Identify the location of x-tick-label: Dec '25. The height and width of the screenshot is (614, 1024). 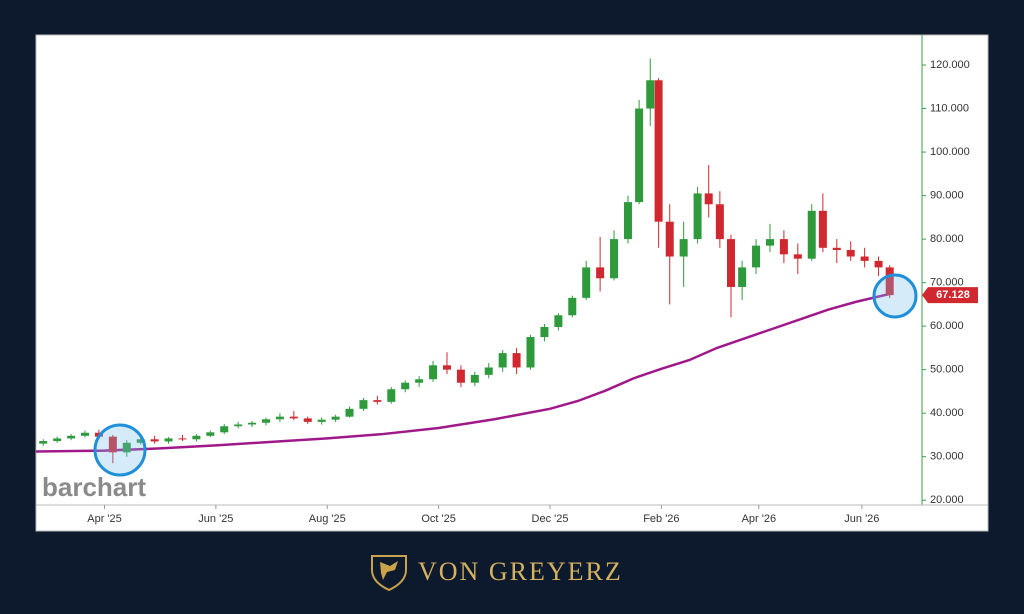
(550, 519).